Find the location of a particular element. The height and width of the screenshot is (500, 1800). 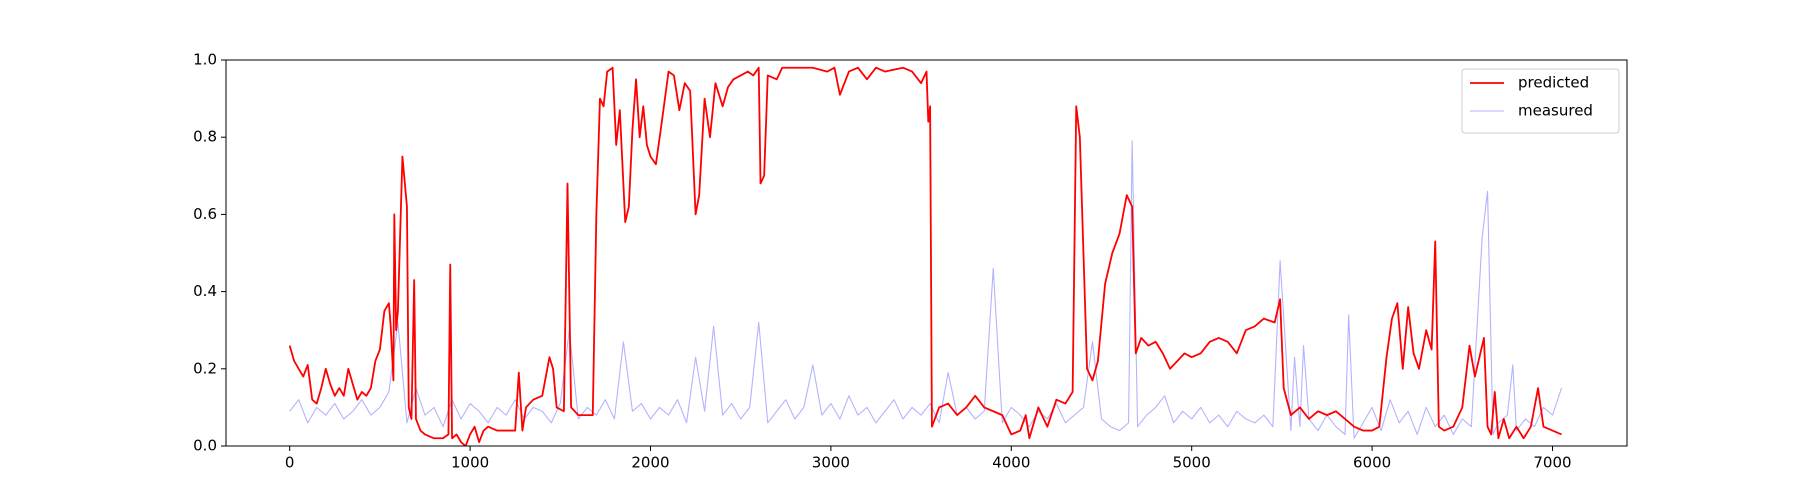

x-tick-label: 6000 is located at coordinates (1372, 463).